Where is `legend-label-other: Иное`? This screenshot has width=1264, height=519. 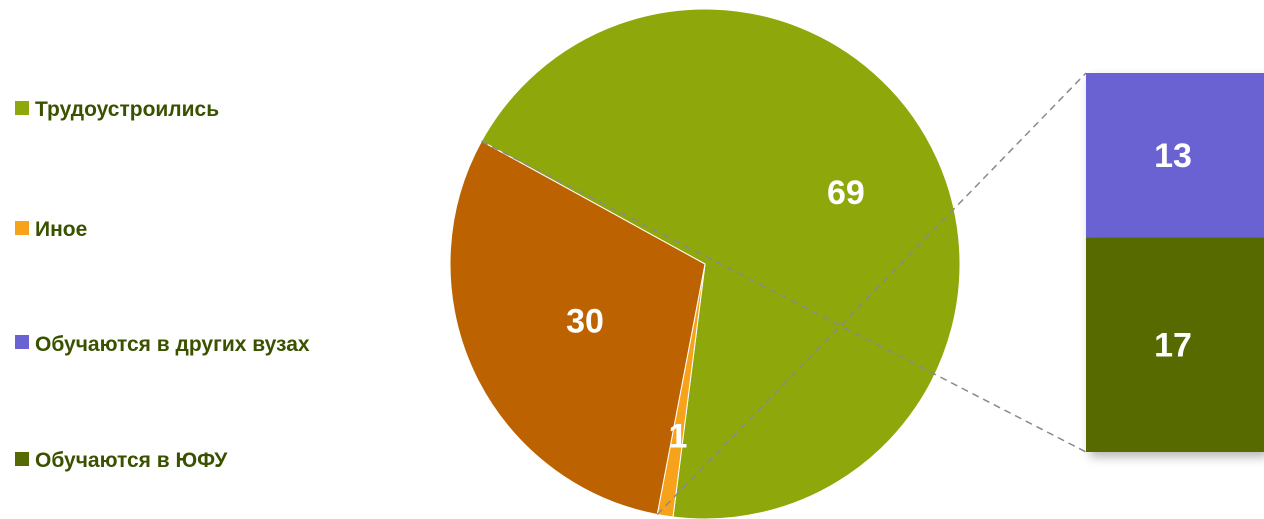
legend-label-other: Иное is located at coordinates (61, 229).